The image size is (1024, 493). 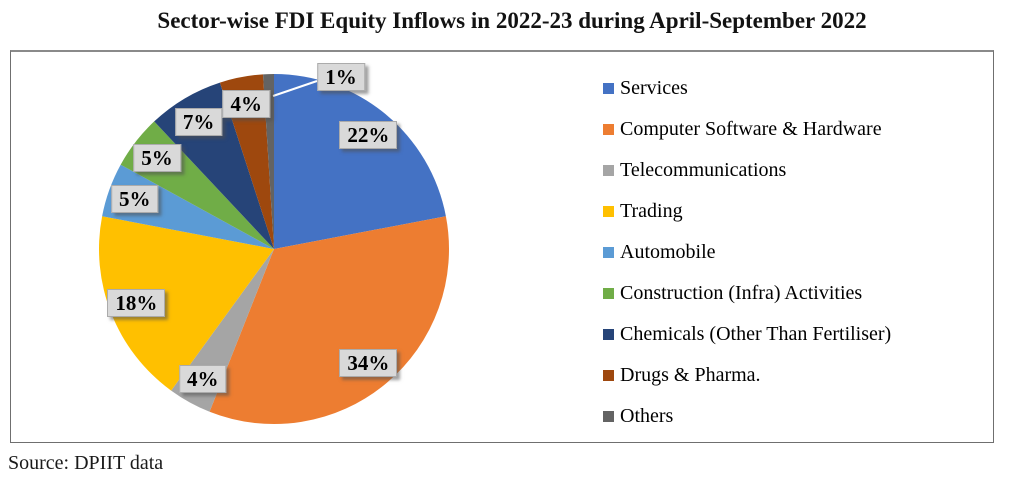 I want to click on label-leader-line, so click(x=295, y=88).